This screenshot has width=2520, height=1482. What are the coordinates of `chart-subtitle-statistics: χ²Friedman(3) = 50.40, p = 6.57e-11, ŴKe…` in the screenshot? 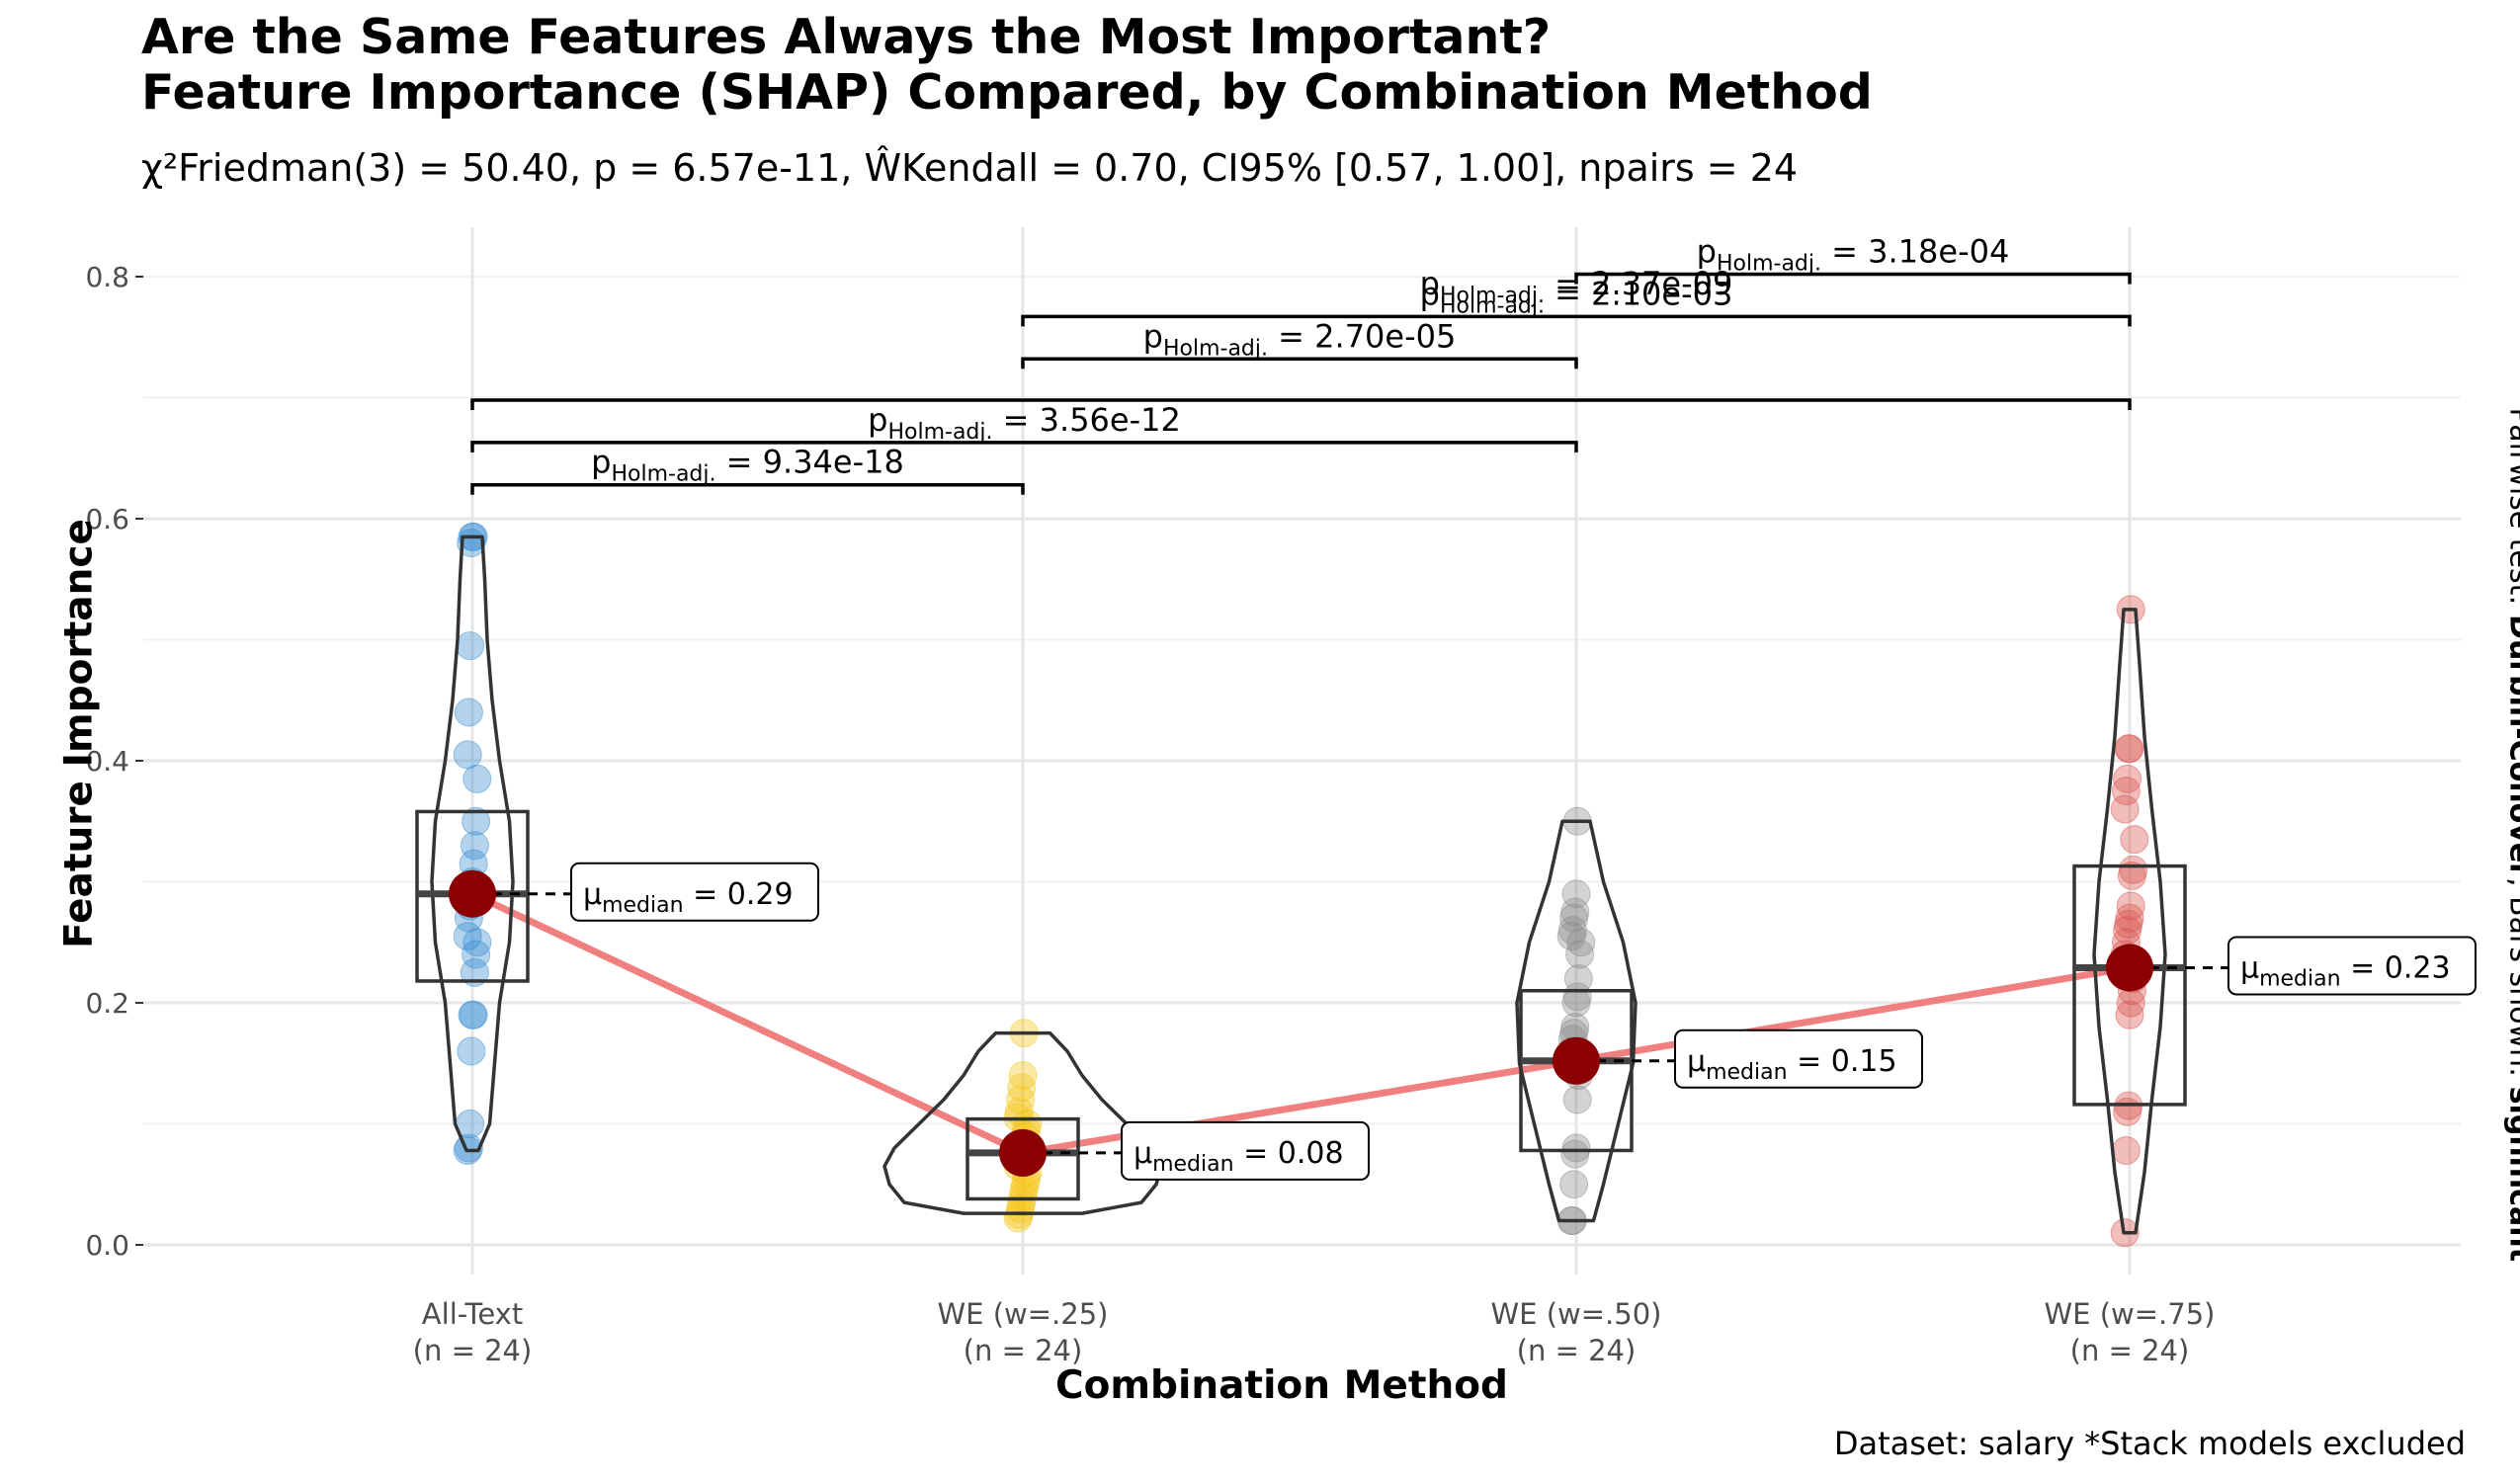 It's located at (970, 168).